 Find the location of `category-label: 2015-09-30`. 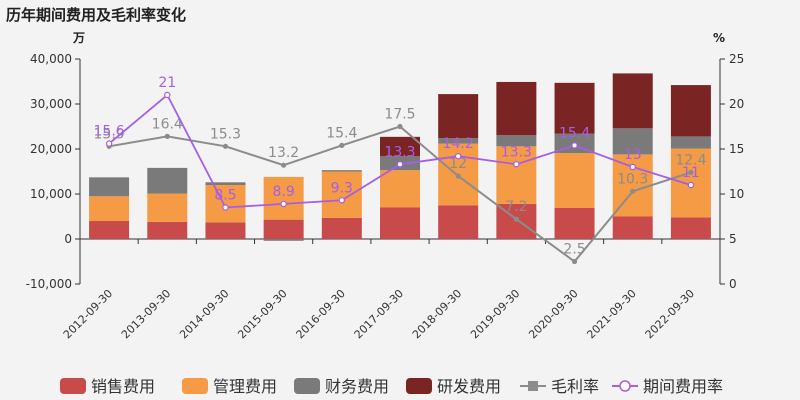

category-label: 2015-09-30 is located at coordinates (262, 314).